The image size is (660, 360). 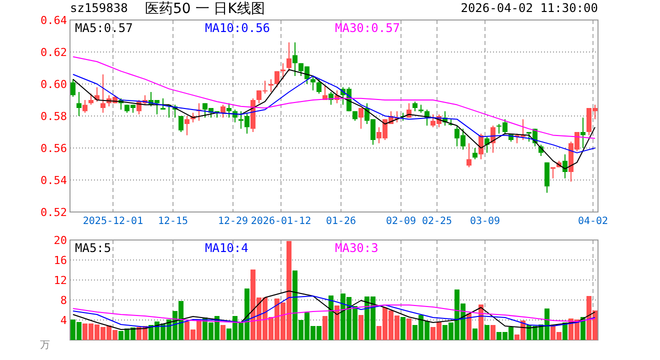 What do you see at coordinates (233, 221) in the screenshot?
I see `x-tick-label: 12-29` at bounding box center [233, 221].